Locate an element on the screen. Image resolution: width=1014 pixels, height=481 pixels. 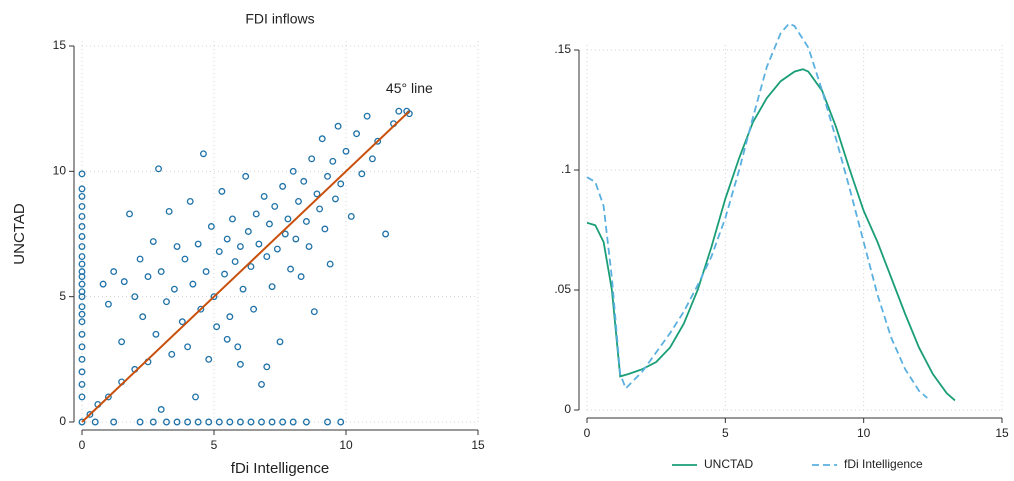
y-tick-label: .1 is located at coordinates (566, 169).